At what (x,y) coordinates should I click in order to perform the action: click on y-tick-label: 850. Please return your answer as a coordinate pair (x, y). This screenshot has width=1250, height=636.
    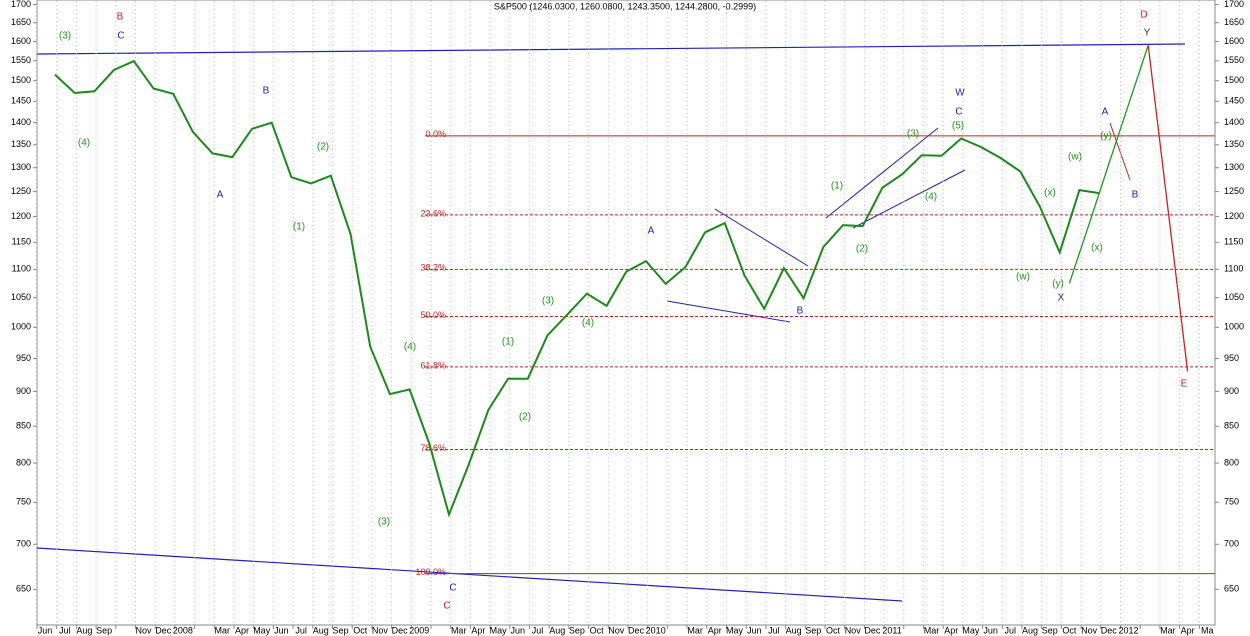
    Looking at the image, I should click on (23, 426).